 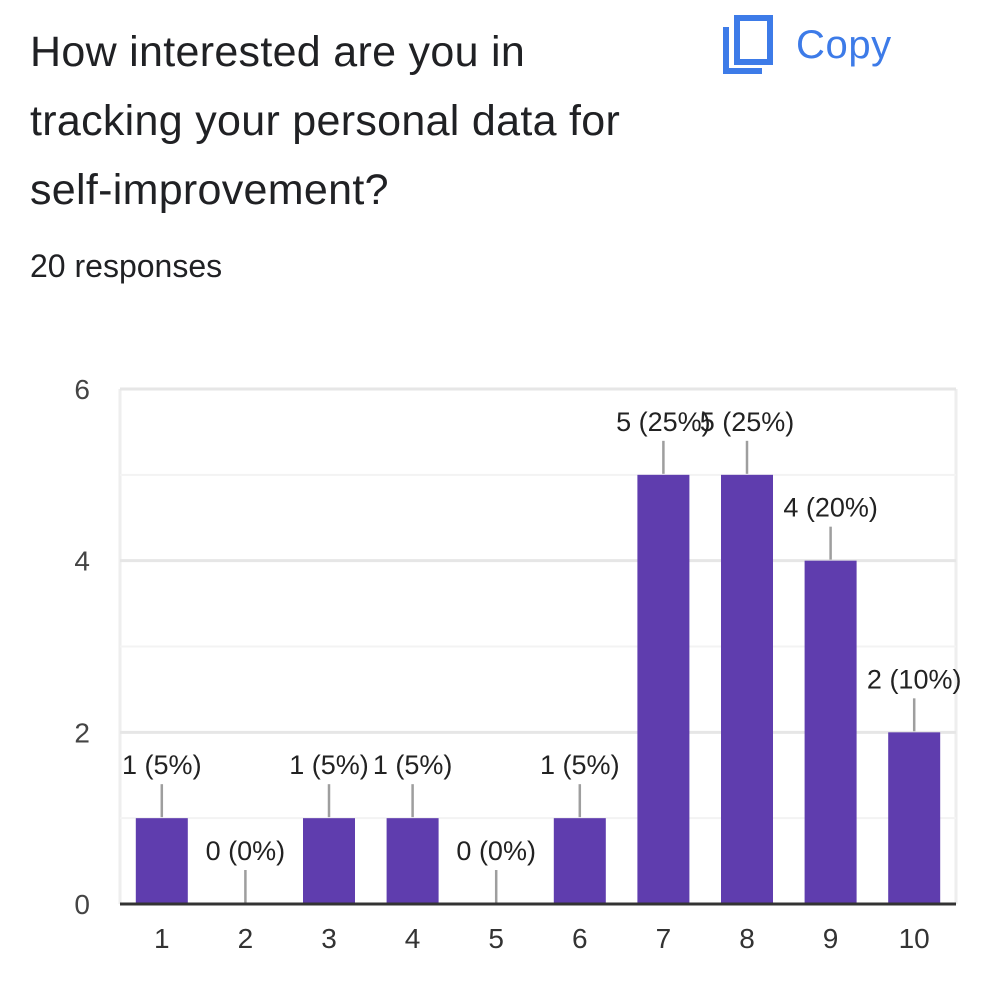 I want to click on x-tick-label: 4, so click(x=413, y=938).